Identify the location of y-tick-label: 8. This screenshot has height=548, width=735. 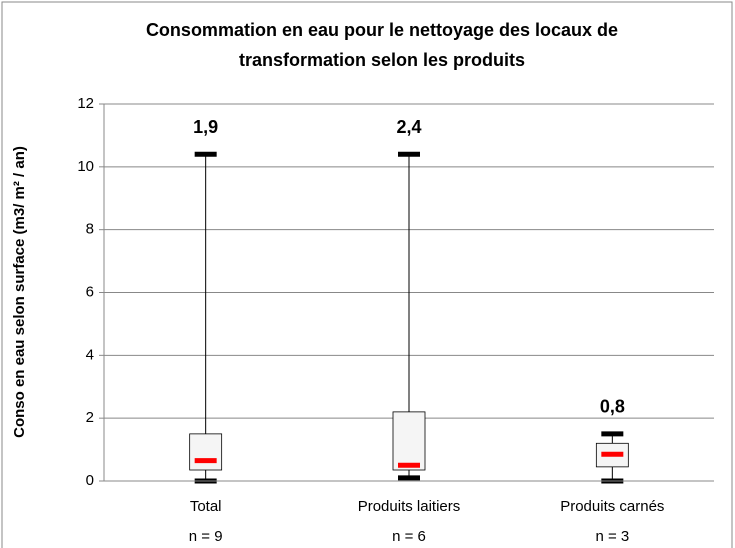
(90, 229).